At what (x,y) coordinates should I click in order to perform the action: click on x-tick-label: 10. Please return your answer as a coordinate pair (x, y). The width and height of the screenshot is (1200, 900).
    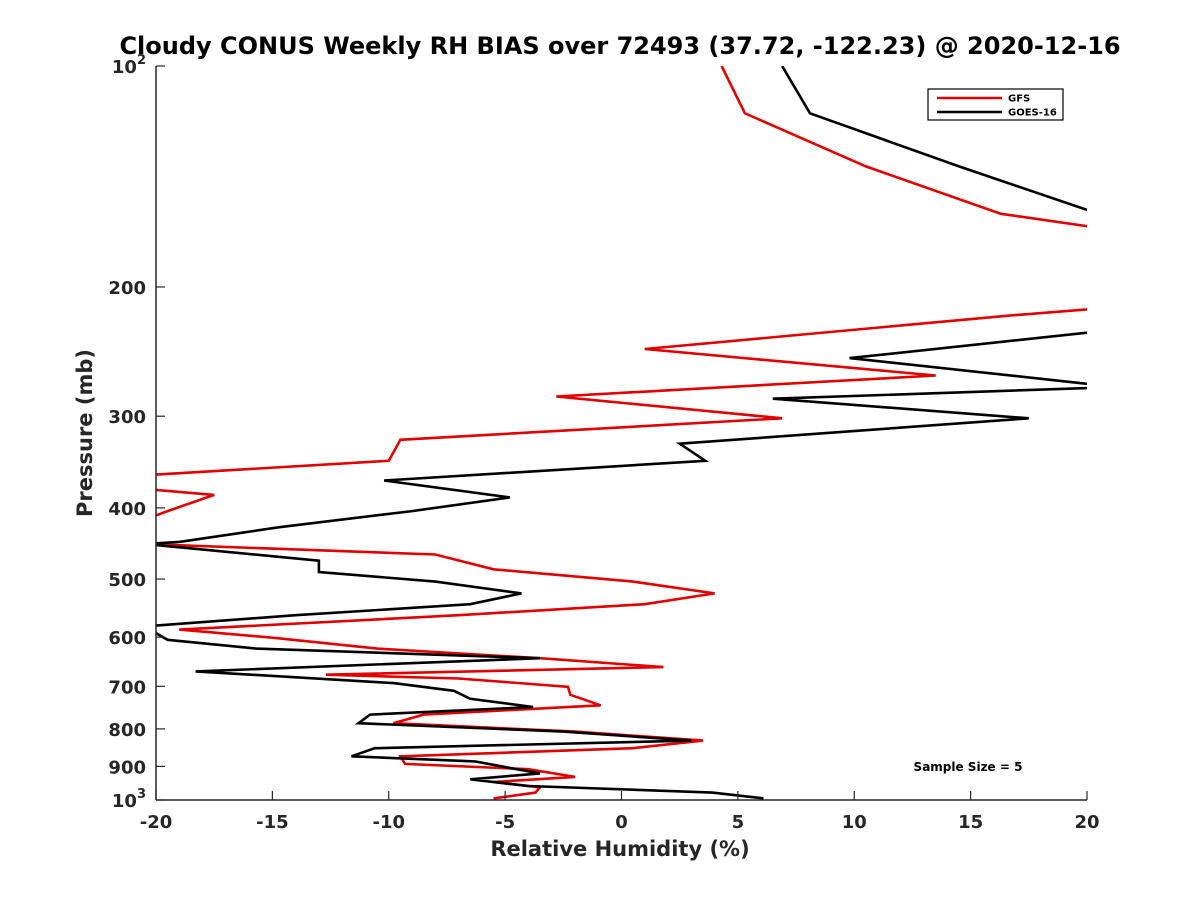
    Looking at the image, I should click on (854, 822).